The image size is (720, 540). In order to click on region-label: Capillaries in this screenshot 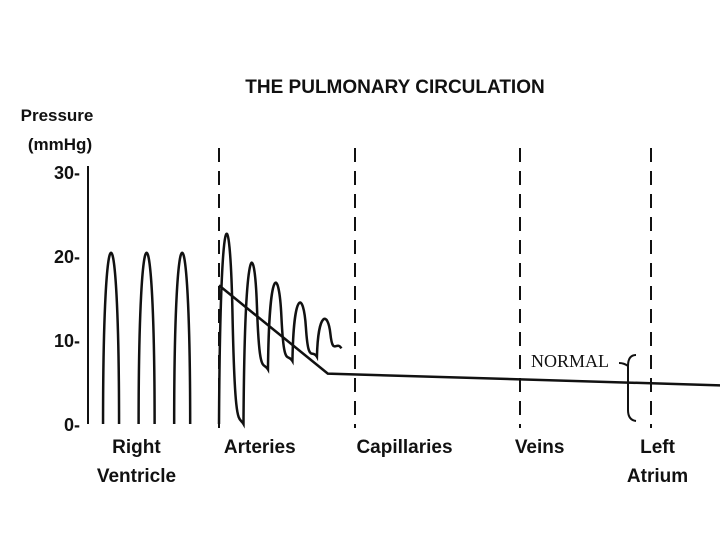, I will do `click(404, 447)`.